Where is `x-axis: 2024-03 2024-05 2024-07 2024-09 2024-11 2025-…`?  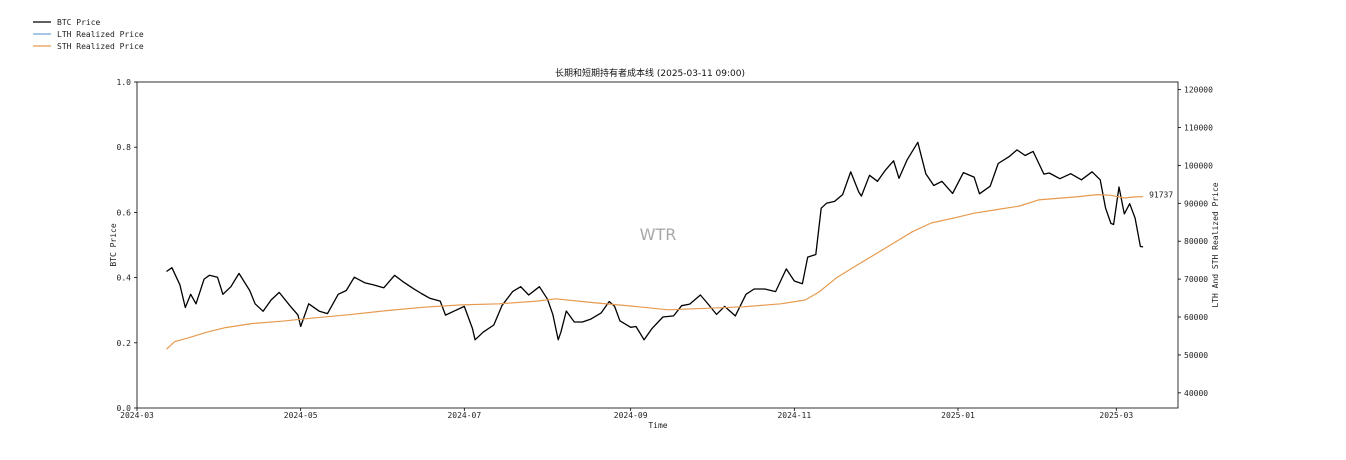 x-axis: 2024-03 2024-05 2024-07 2024-09 2024-11 2025-… is located at coordinates (626, 414).